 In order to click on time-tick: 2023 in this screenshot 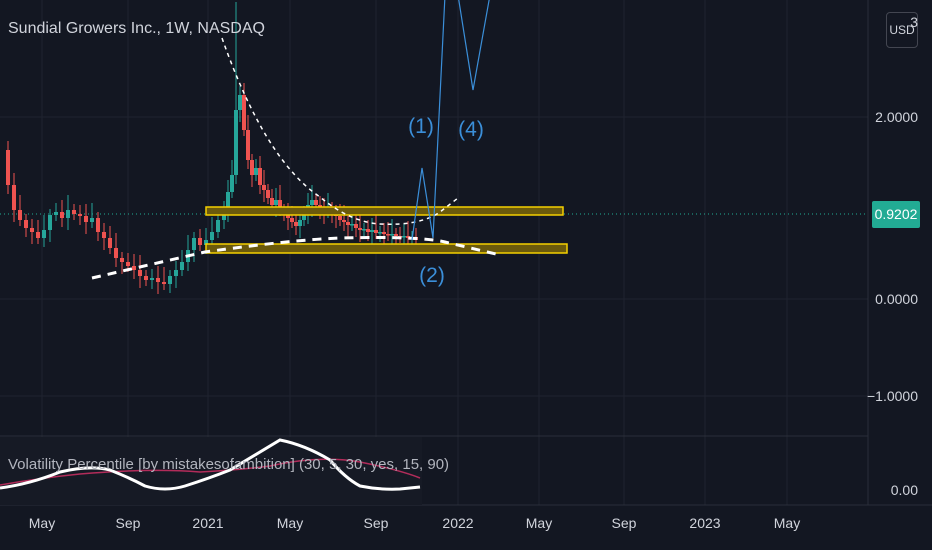, I will do `click(705, 523)`.